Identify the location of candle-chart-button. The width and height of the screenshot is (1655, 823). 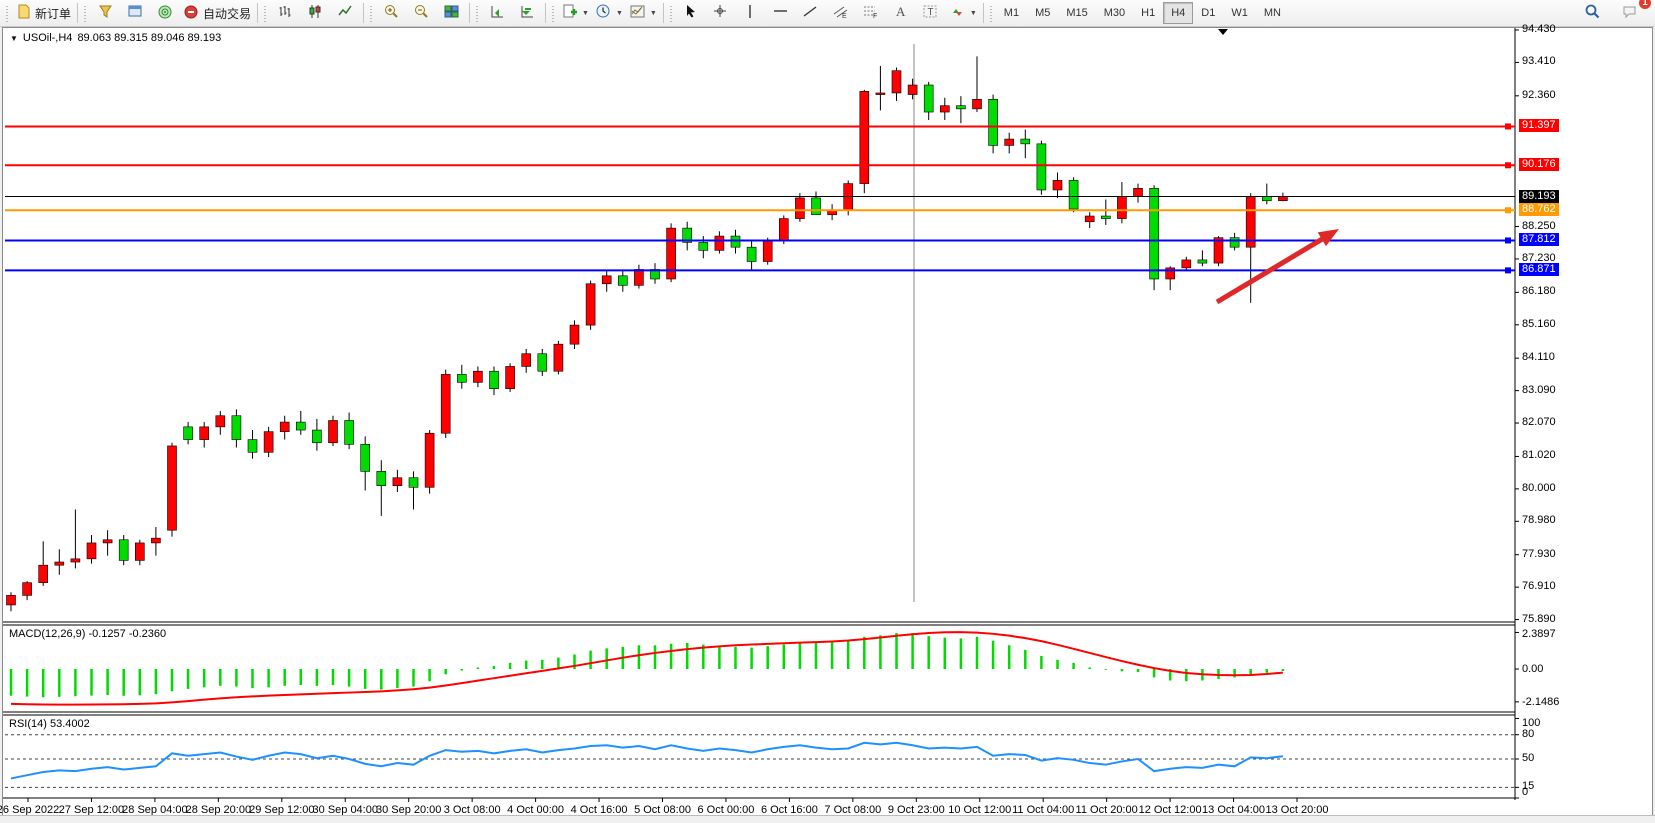
(315, 13).